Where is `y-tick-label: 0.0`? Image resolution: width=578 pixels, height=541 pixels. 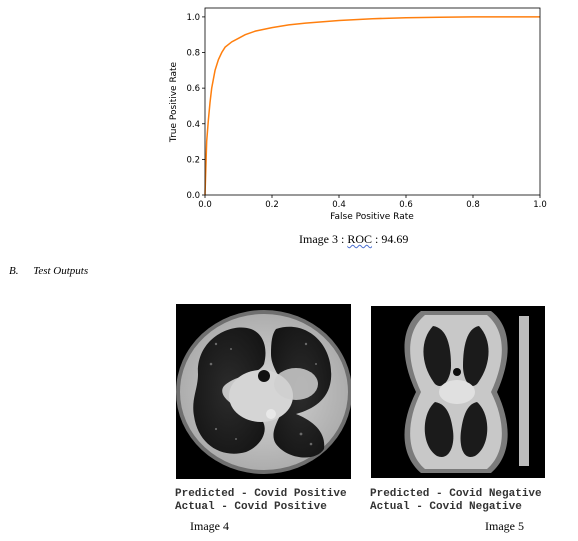 y-tick-label: 0.0 is located at coordinates (193, 196).